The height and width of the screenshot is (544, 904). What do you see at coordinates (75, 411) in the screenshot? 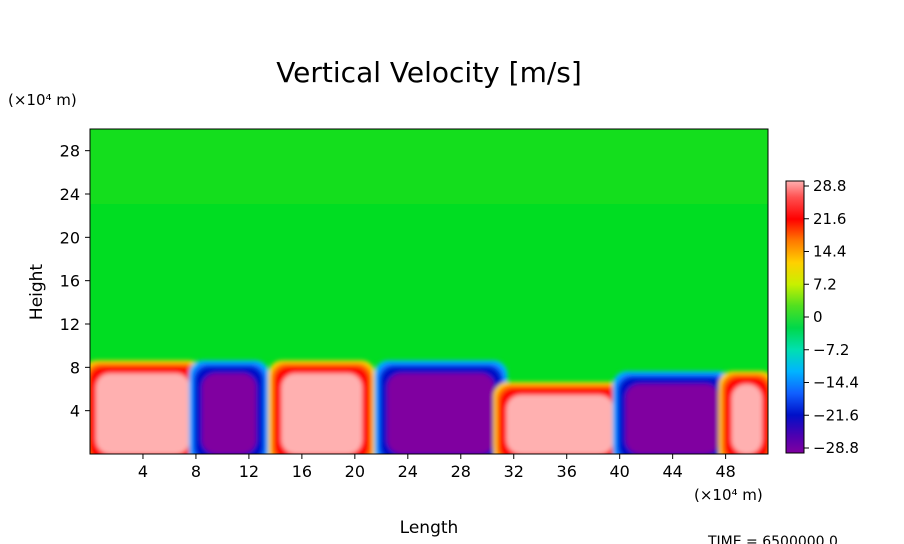
I see `y-tick-label: 4` at bounding box center [75, 411].